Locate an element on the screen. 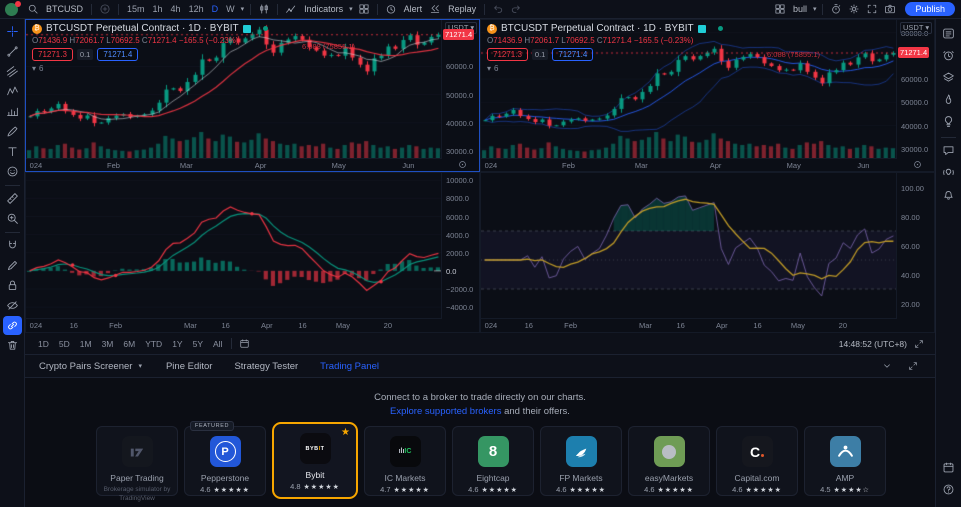  broker-card-capital-com: C Capital.com 4.6 ★★★★★ is located at coordinates (757, 461).